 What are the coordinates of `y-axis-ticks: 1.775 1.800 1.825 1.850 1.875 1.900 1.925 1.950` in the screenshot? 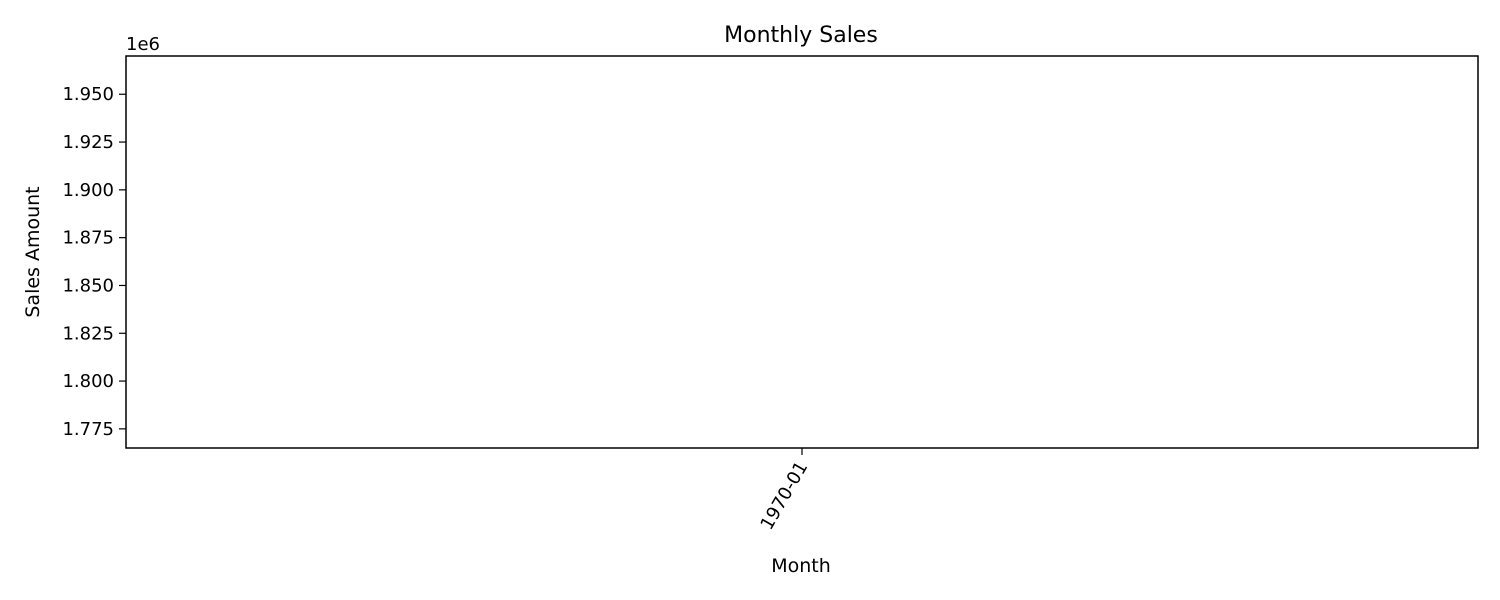 It's located at (94, 262).